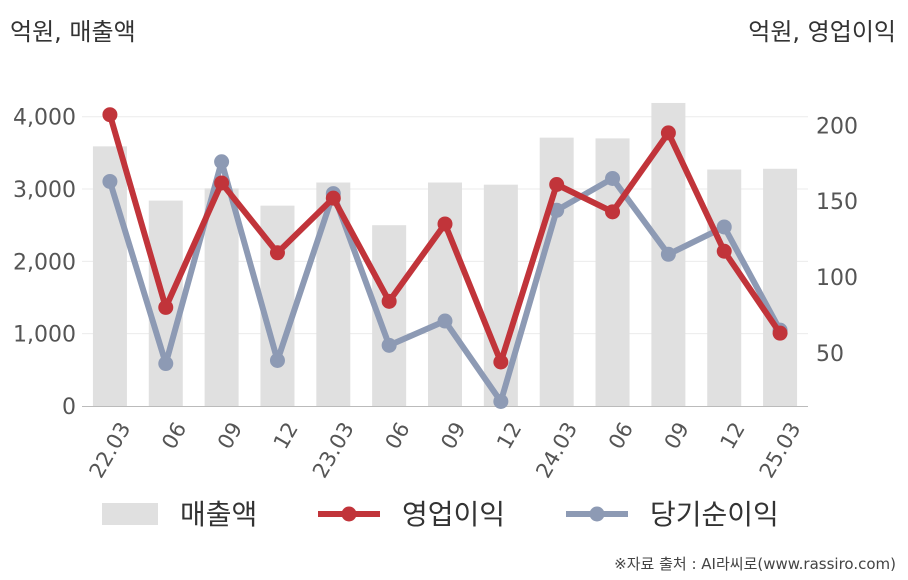  Describe the element at coordinates (714, 514) in the screenshot. I see `legend-label-net-income: 당기순이익` at that location.